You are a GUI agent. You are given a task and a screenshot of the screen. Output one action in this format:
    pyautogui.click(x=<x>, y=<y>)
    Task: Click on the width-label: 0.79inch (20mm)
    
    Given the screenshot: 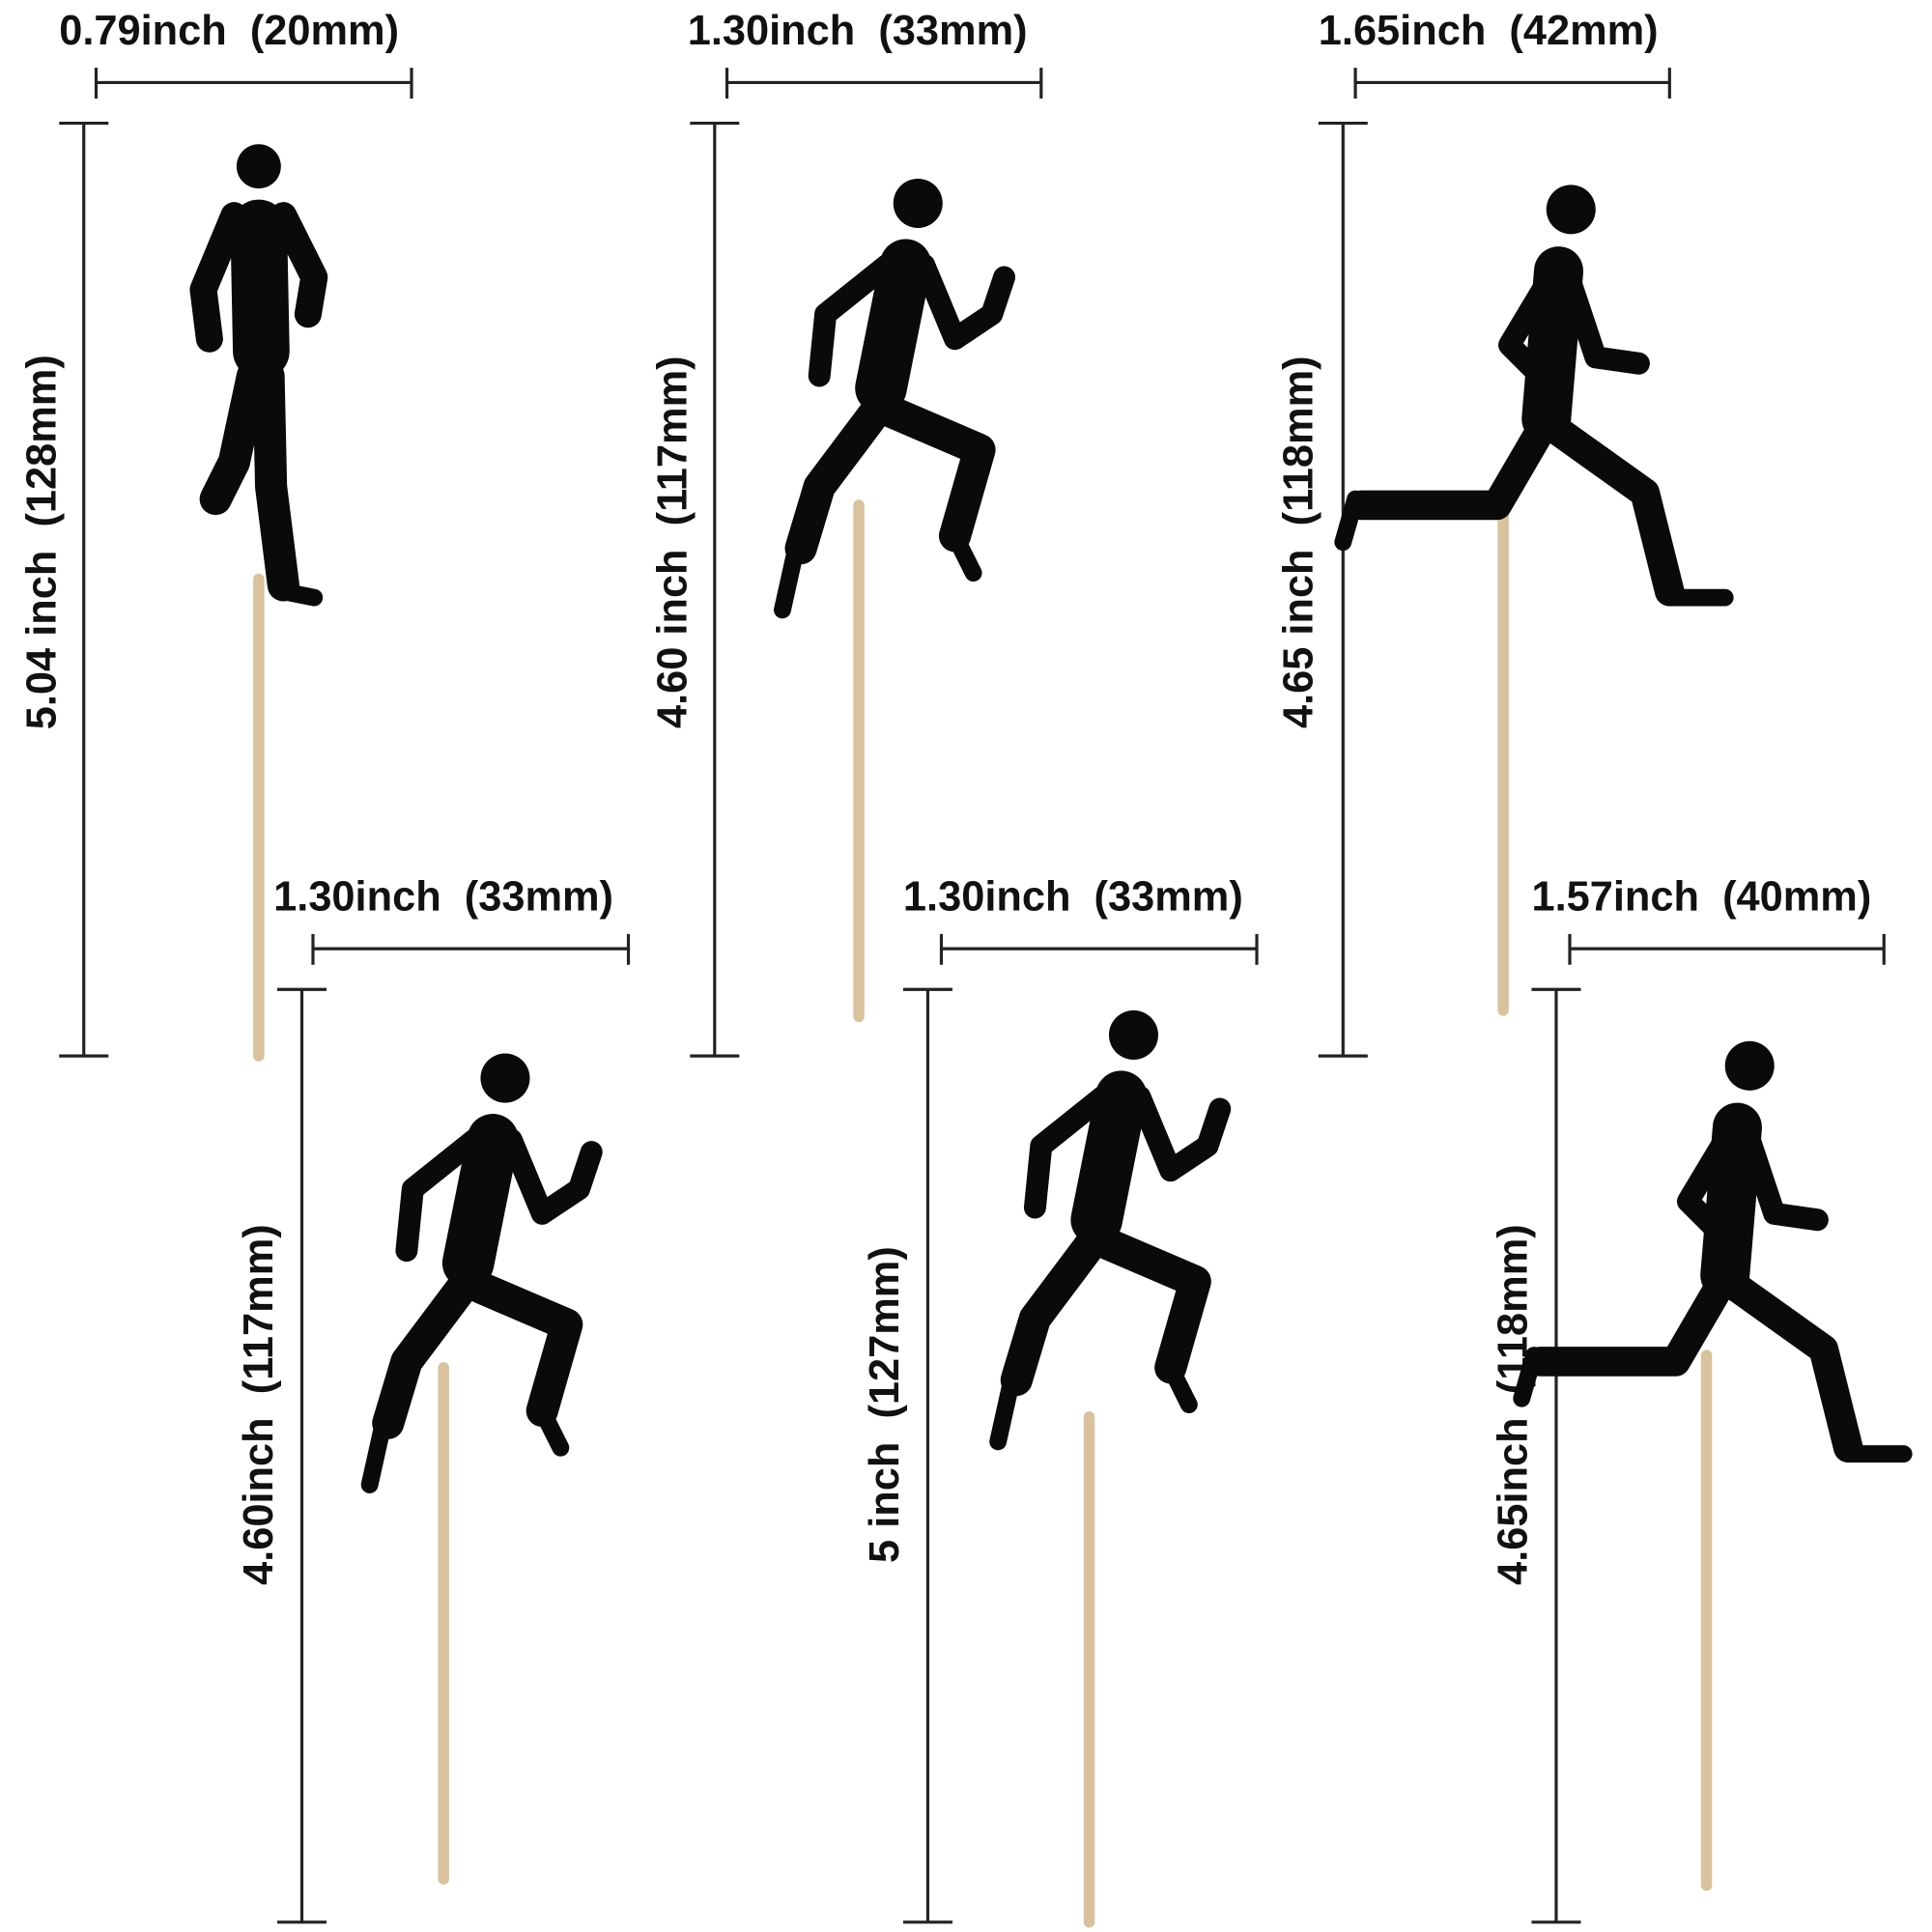 What is the action you would take?
    pyautogui.click(x=229, y=31)
    